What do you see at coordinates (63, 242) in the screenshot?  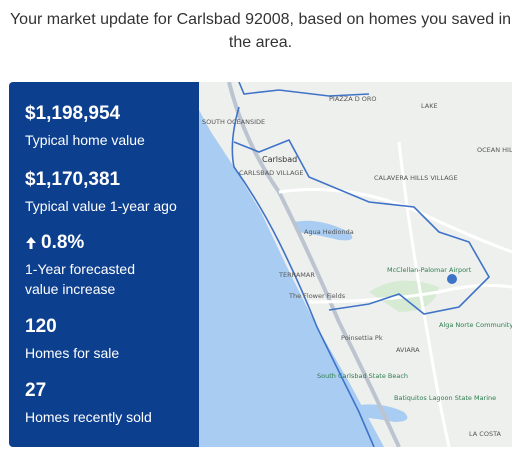 I see `stat-value: 0.8%` at bounding box center [63, 242].